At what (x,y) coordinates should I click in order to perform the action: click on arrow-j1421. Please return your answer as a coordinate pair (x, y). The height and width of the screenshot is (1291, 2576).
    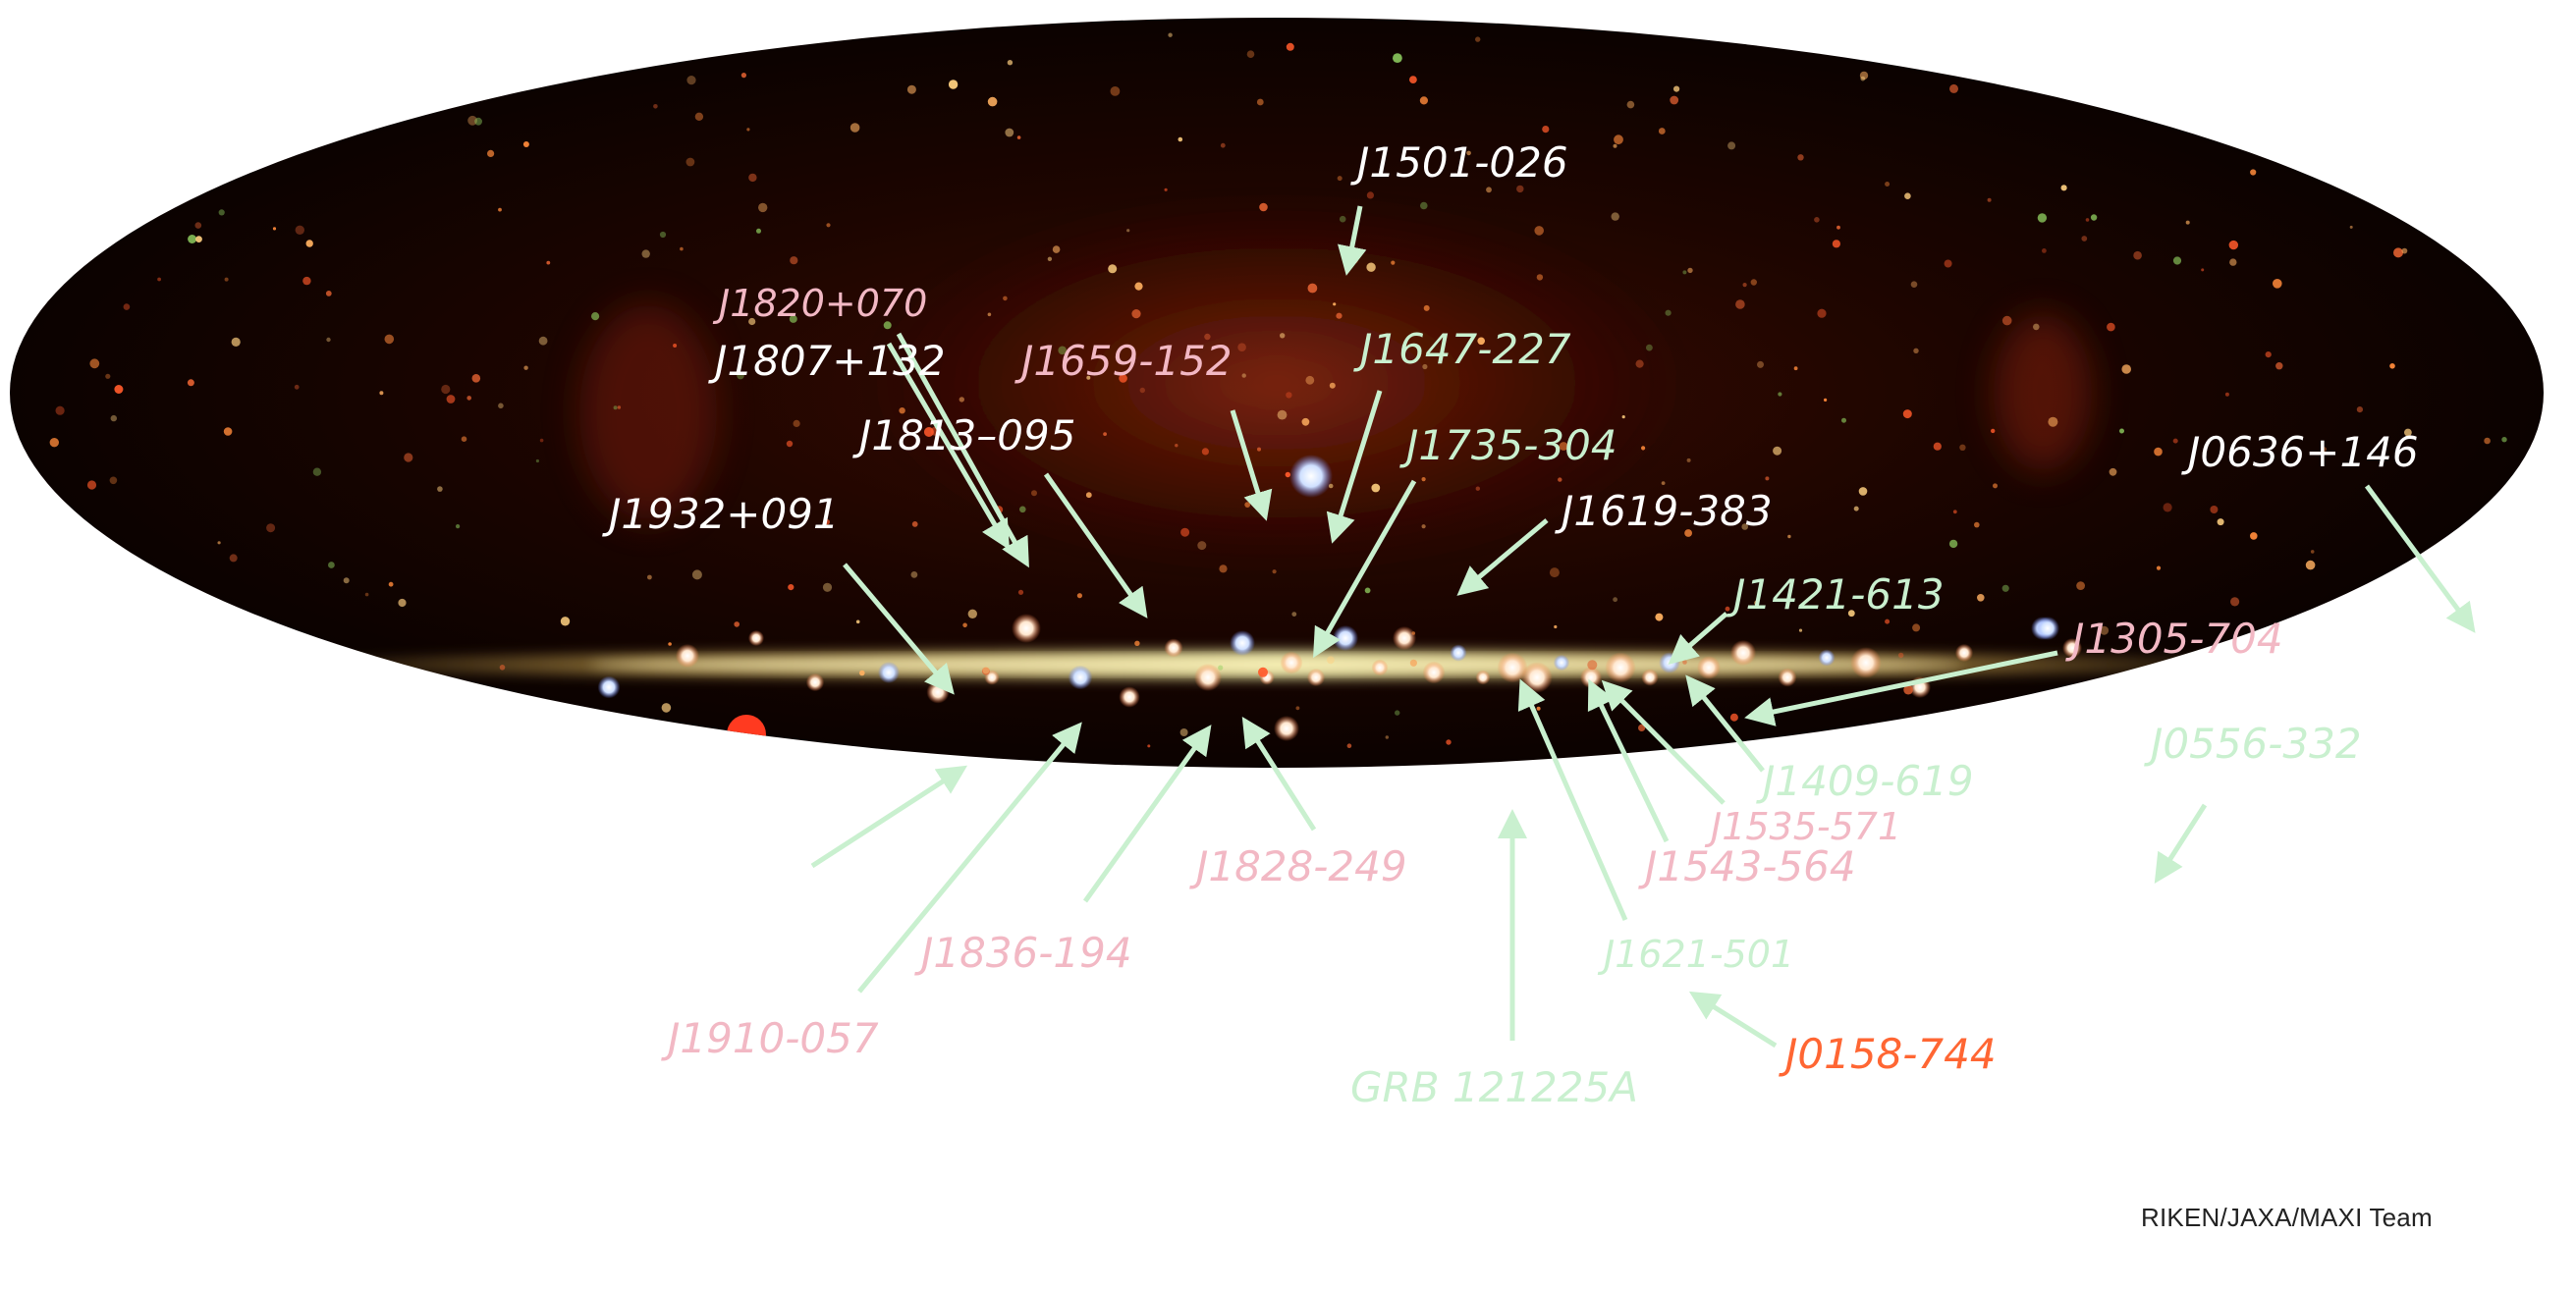
    Looking at the image, I should click on (1698, 638).